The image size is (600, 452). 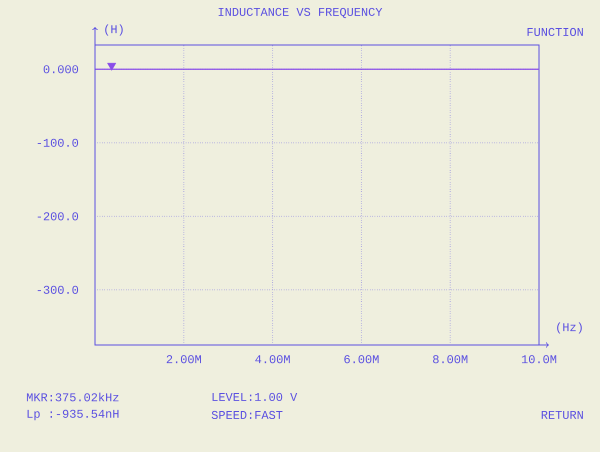 I want to click on x-tick-label: 2.00M, so click(x=183, y=359).